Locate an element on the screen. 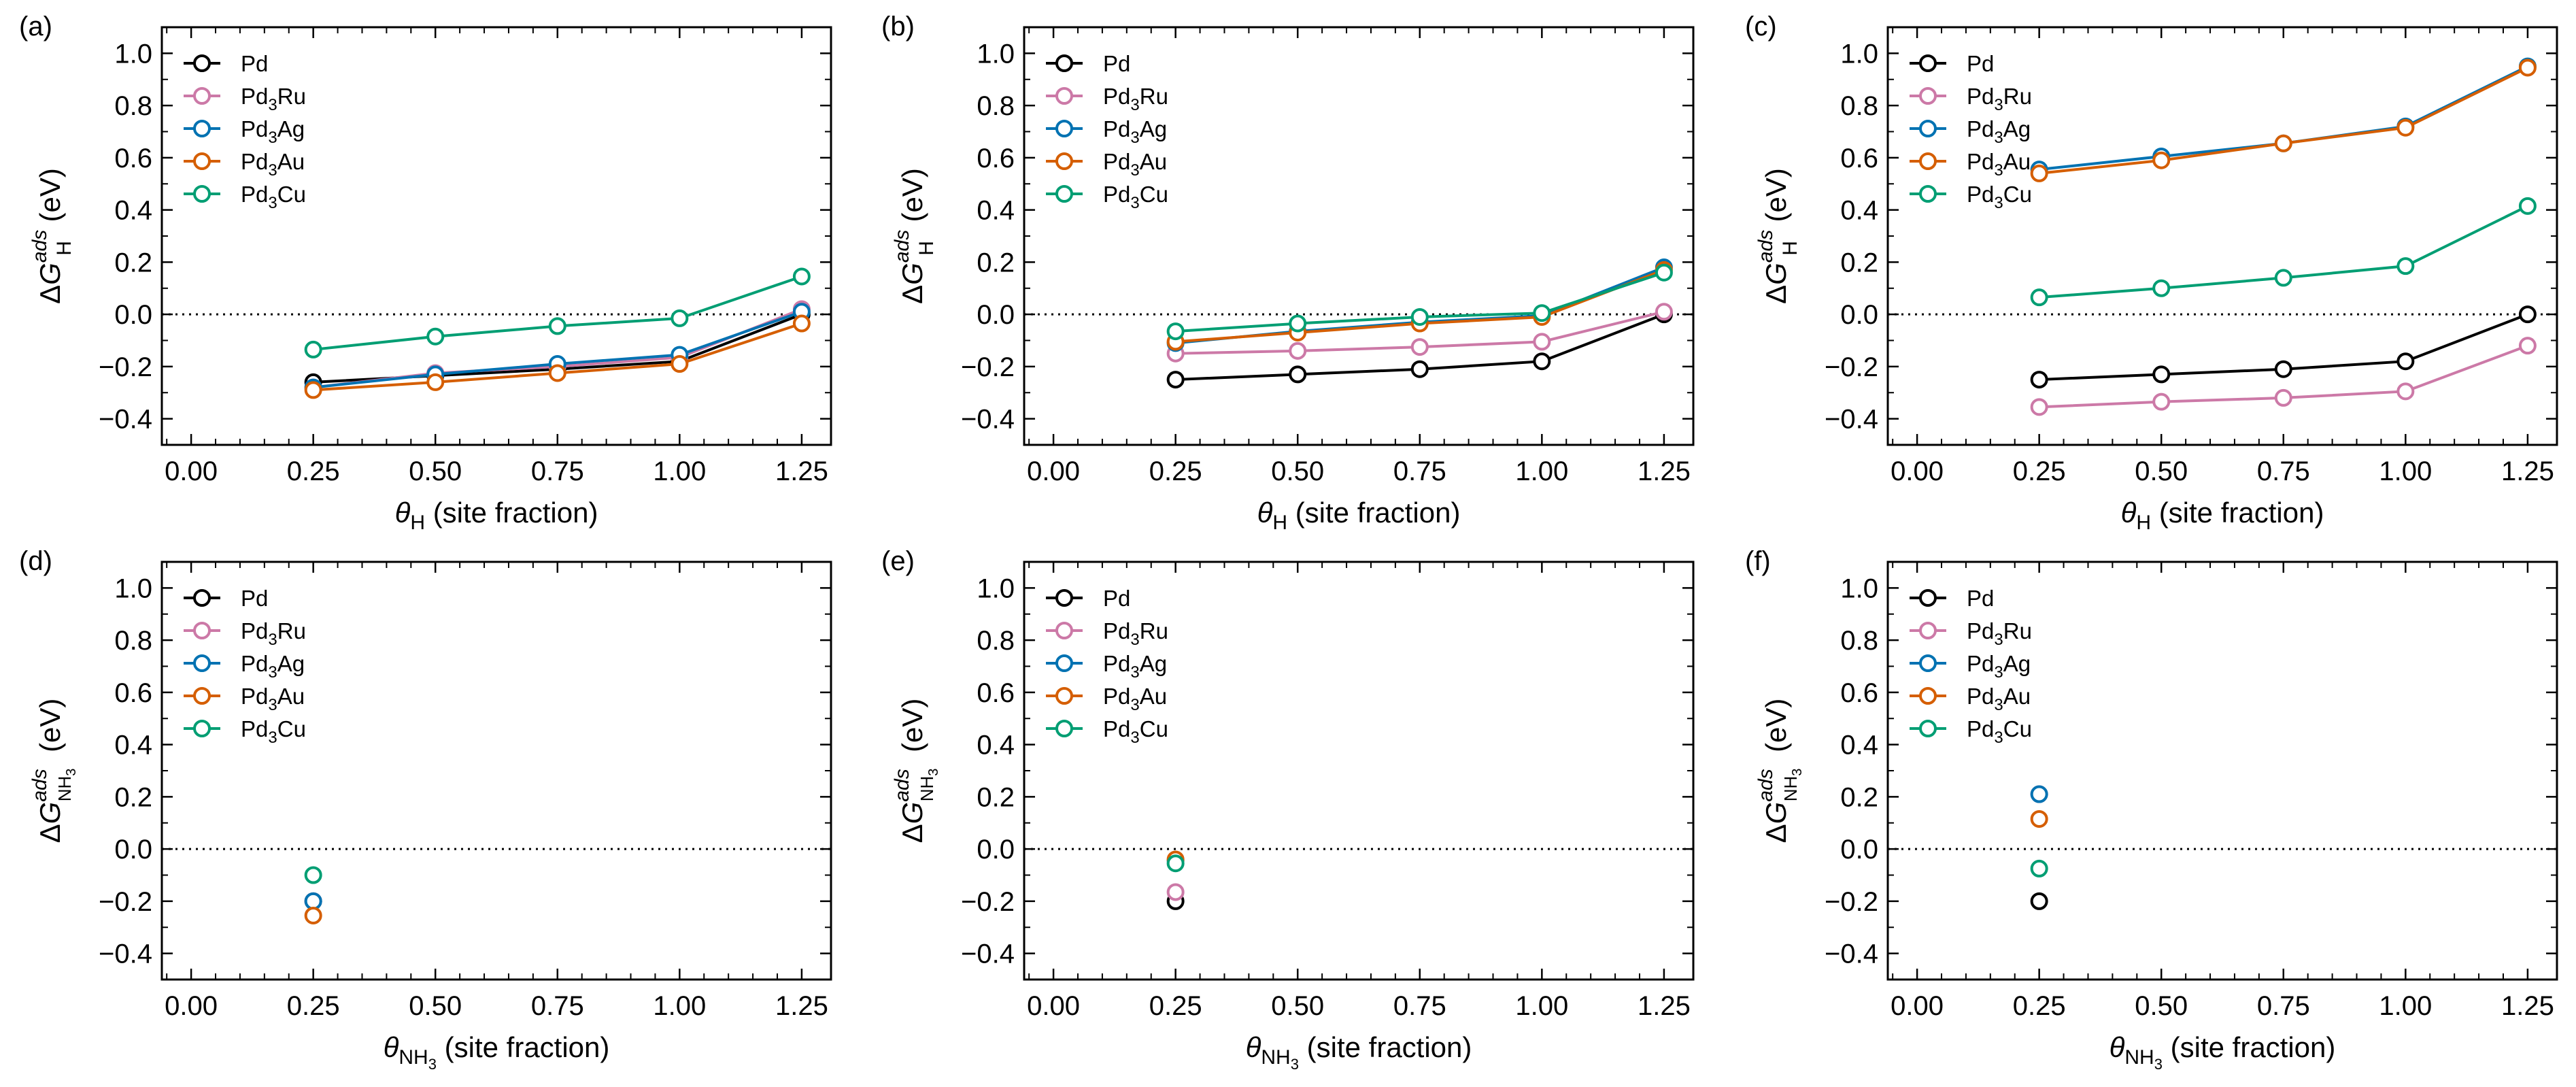 This screenshot has width=2576, height=1087. legend-label: Pd3Ru is located at coordinates (1135, 633).